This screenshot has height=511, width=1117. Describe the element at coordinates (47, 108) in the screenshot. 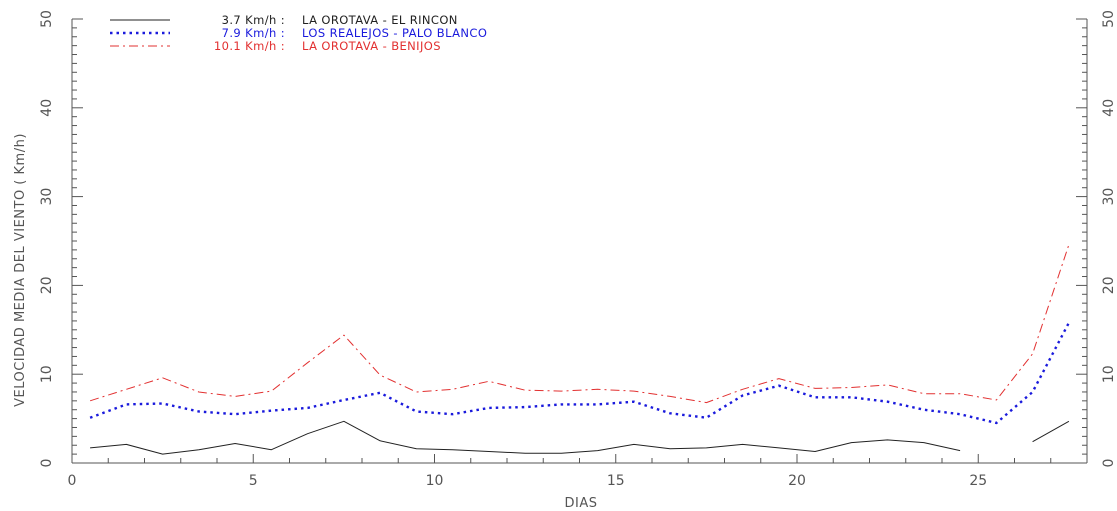

I see `y-tick-label-left: 40` at that location.